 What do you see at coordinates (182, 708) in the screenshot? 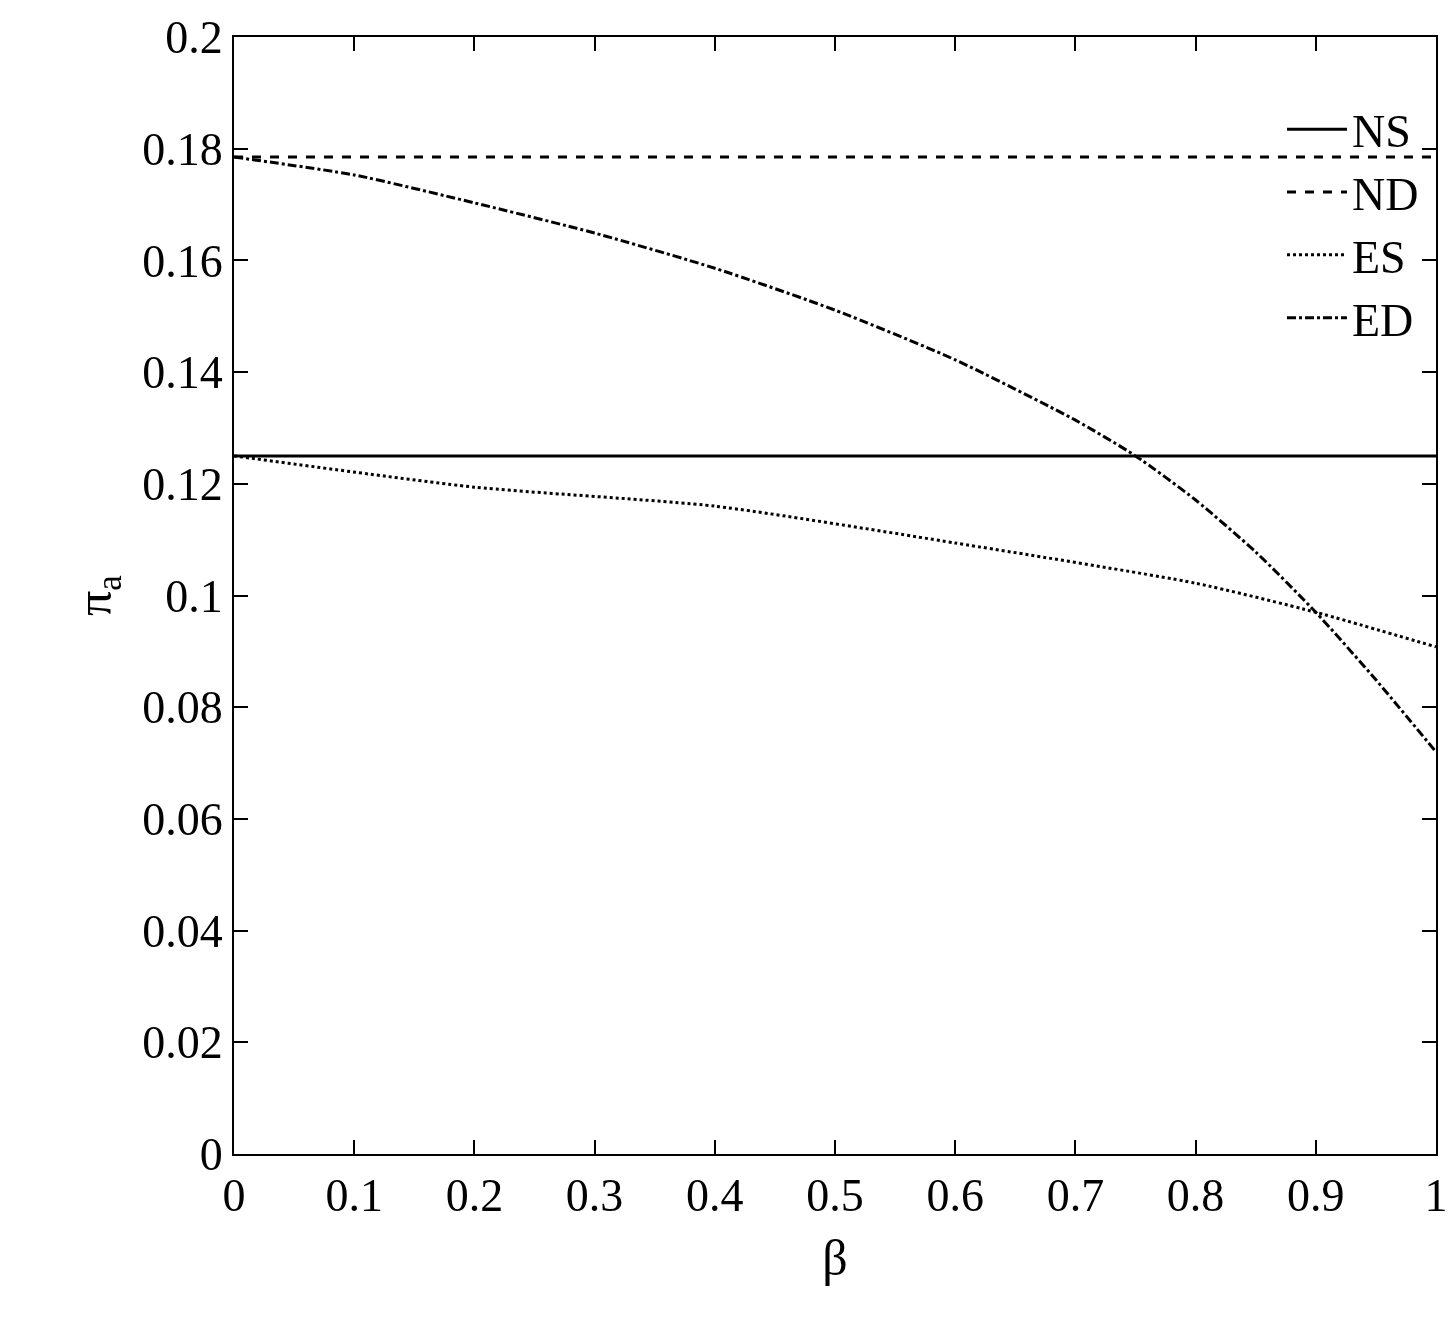
I see `y-tick-label: 0.08` at bounding box center [182, 708].